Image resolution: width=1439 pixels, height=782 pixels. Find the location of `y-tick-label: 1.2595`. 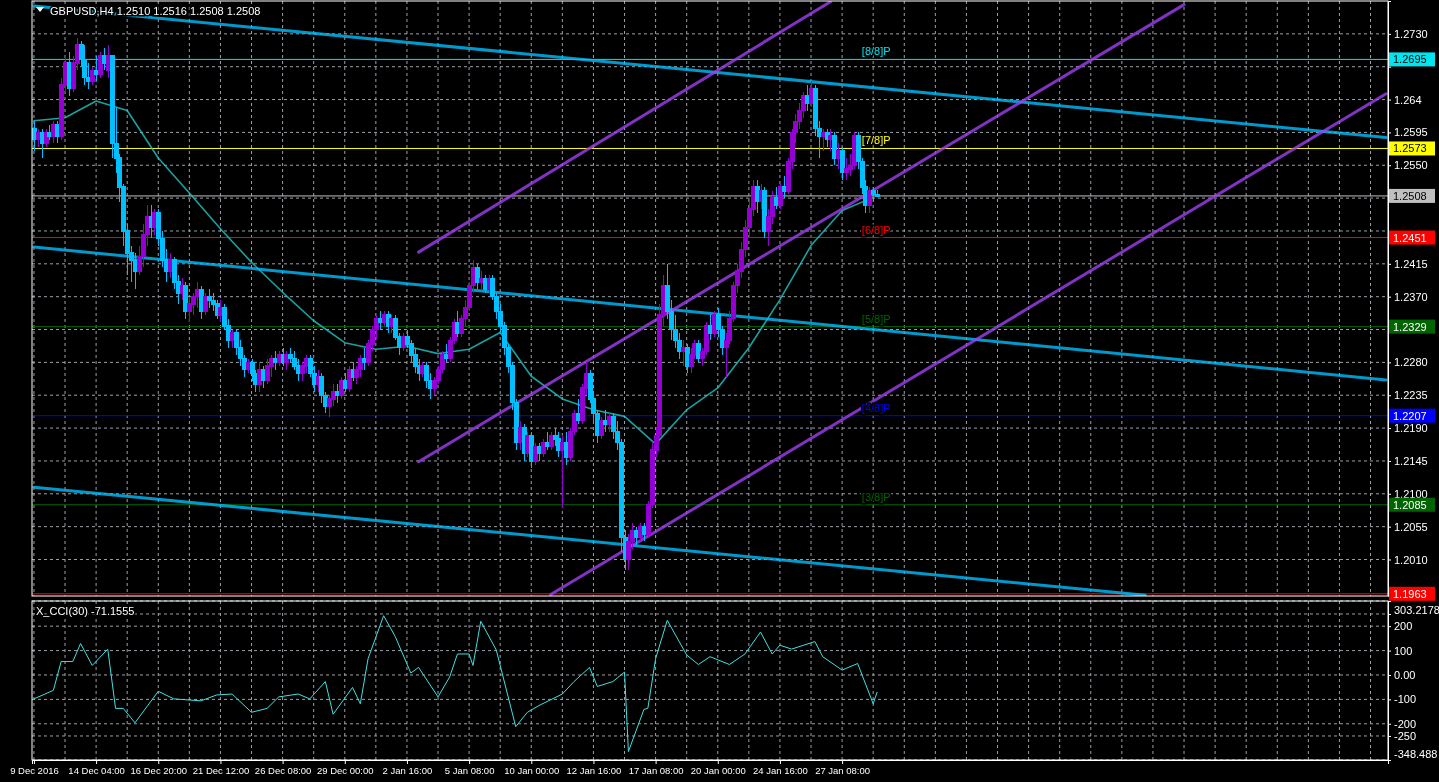

y-tick-label: 1.2595 is located at coordinates (1411, 132).